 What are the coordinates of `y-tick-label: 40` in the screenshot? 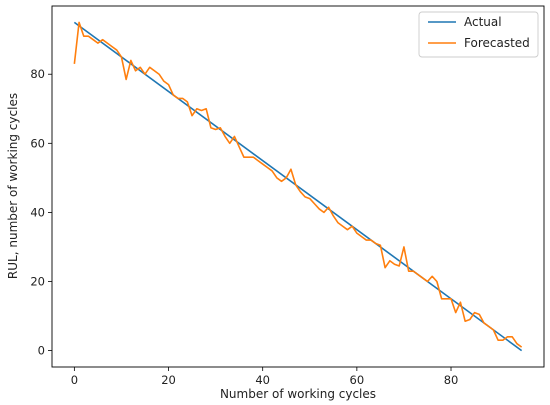 It's located at (37, 212).